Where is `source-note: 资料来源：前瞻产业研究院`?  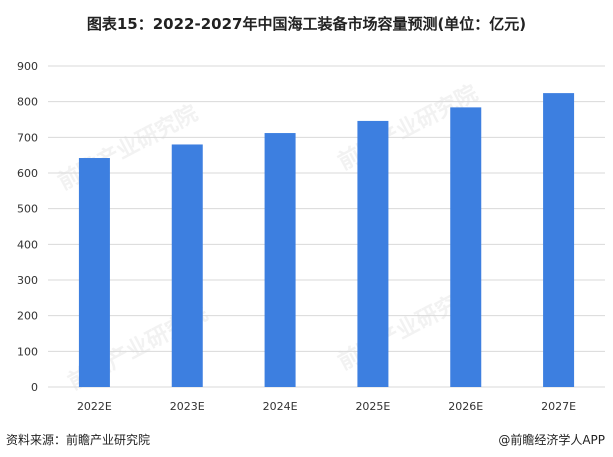 source-note: 资料来源：前瞻产业研究院 is located at coordinates (78, 440).